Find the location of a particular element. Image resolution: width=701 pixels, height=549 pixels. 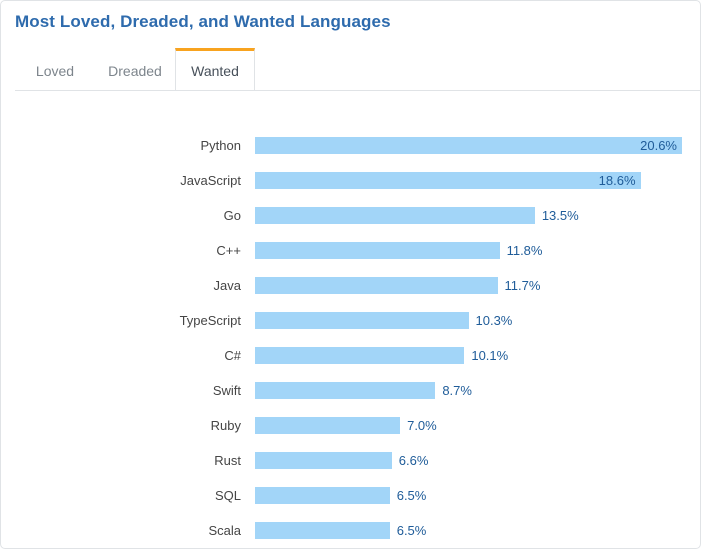

chart-row: Java 11.7% is located at coordinates (357, 285).